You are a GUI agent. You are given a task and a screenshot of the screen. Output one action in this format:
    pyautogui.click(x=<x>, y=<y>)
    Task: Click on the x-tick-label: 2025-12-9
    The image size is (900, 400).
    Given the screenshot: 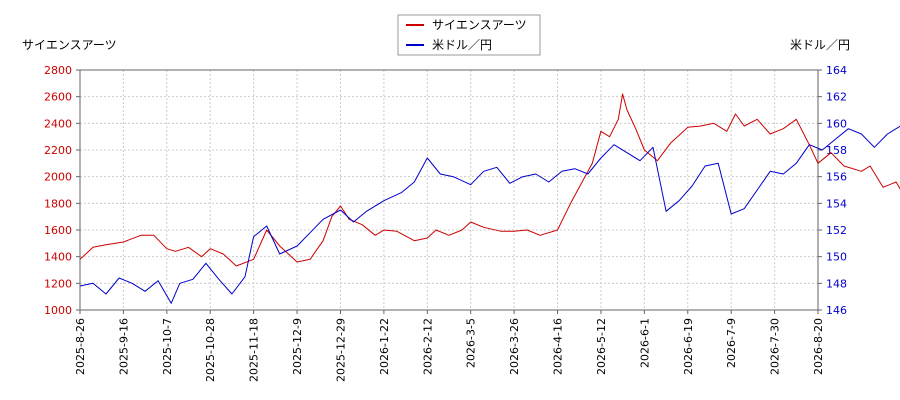 What is the action you would take?
    pyautogui.click(x=297, y=346)
    